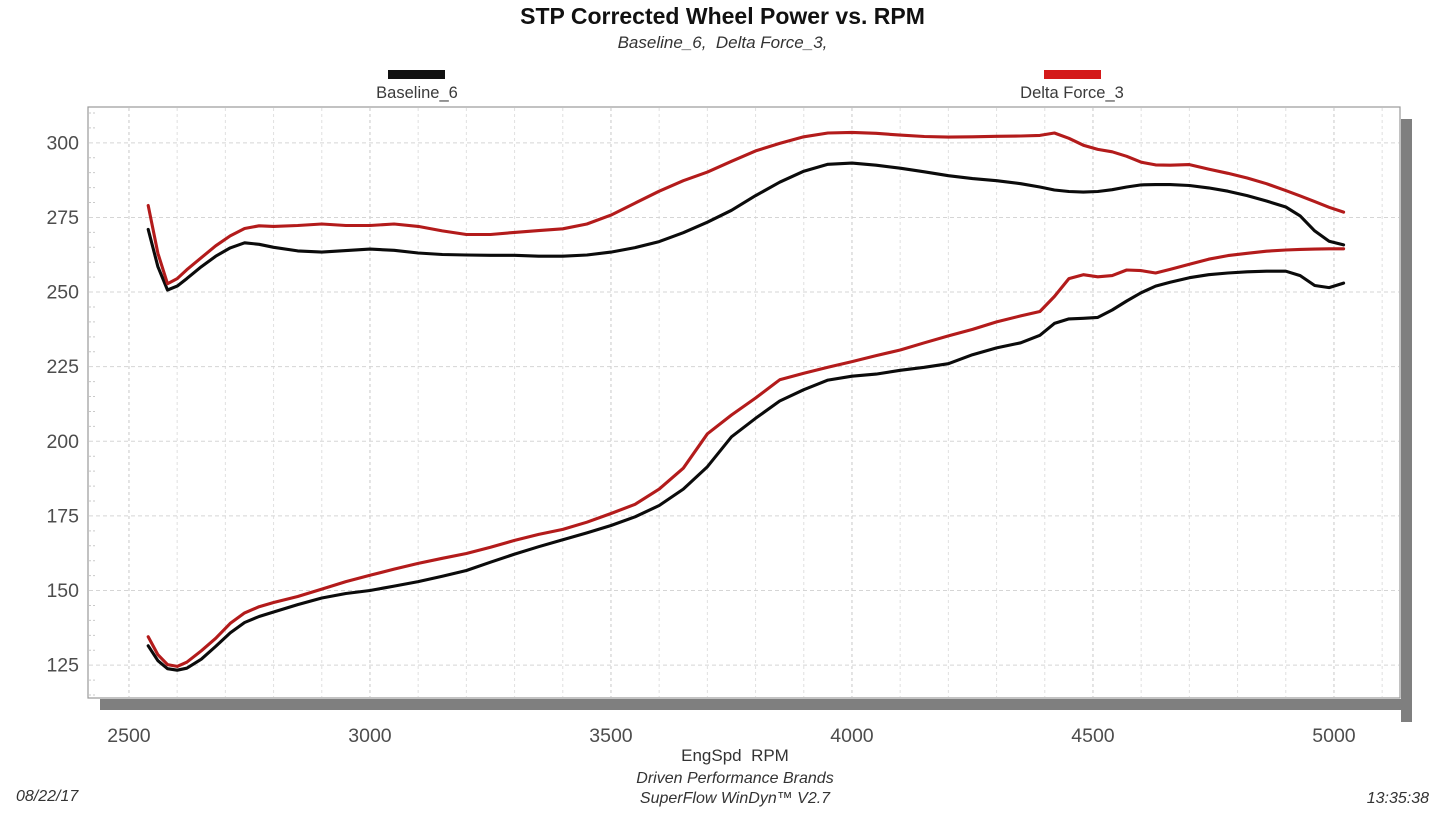 The image size is (1445, 813). I want to click on x-axis-label: EngSpd RPM, so click(735, 755).